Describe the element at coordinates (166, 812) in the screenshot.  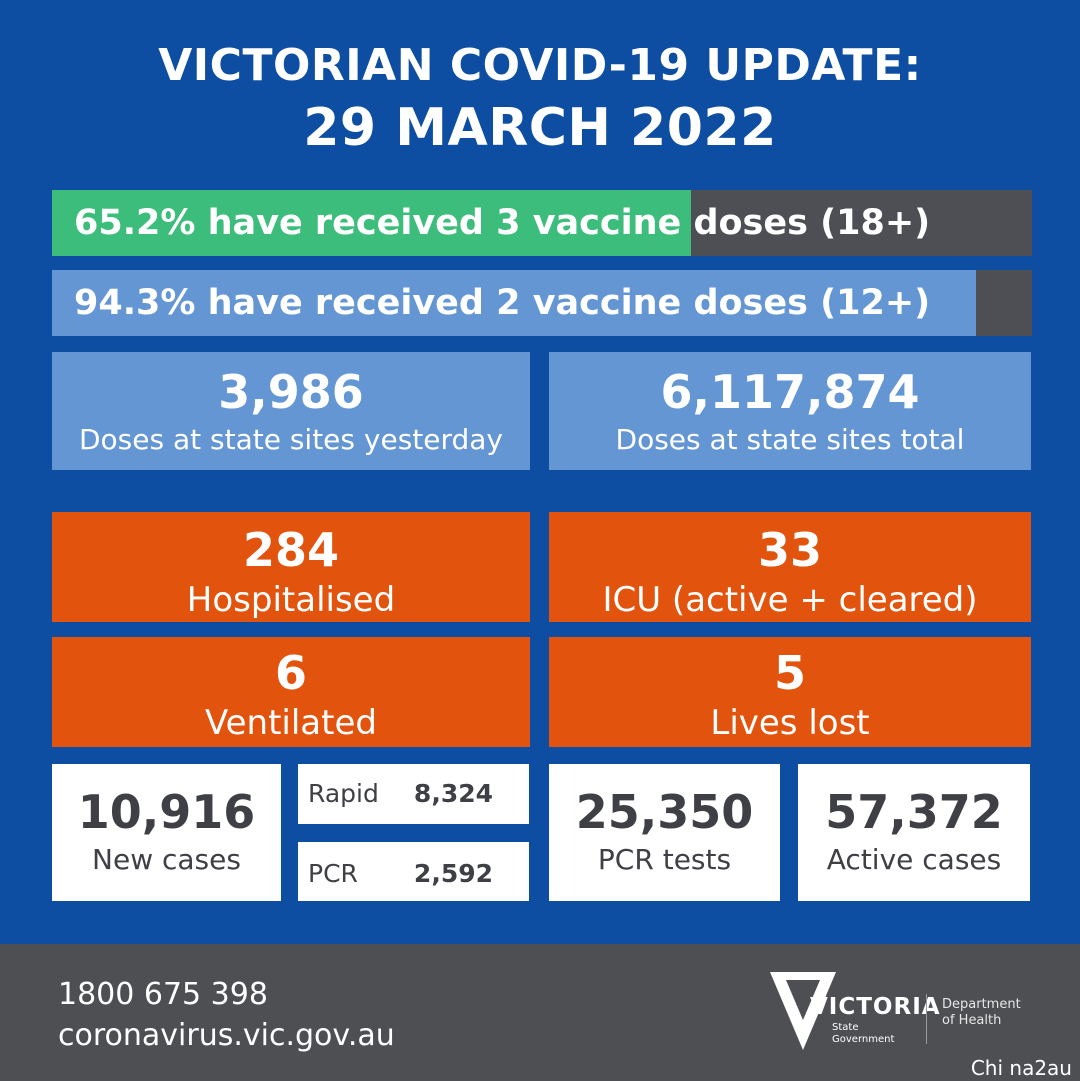
I see `new-cases-value: 10,916` at that location.